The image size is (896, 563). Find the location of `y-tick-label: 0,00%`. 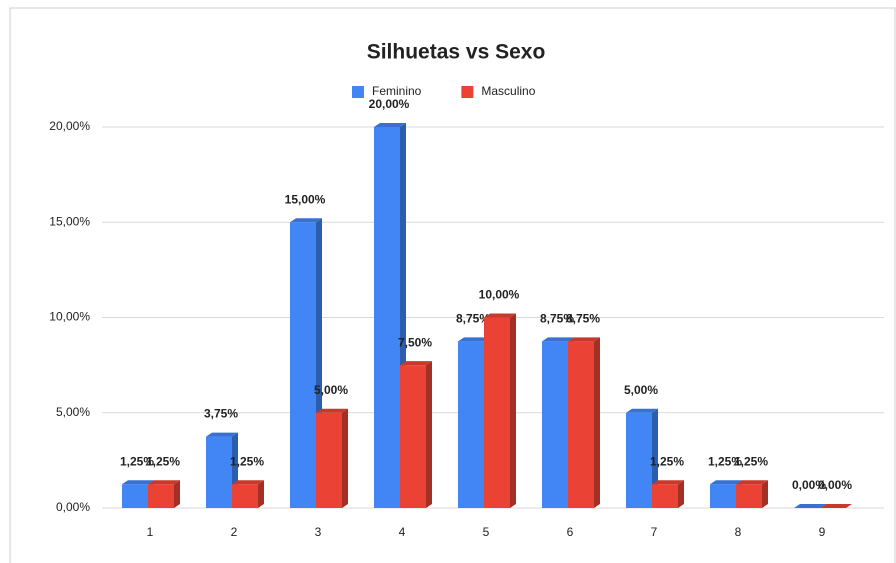

y-tick-label: 0,00% is located at coordinates (73, 507).